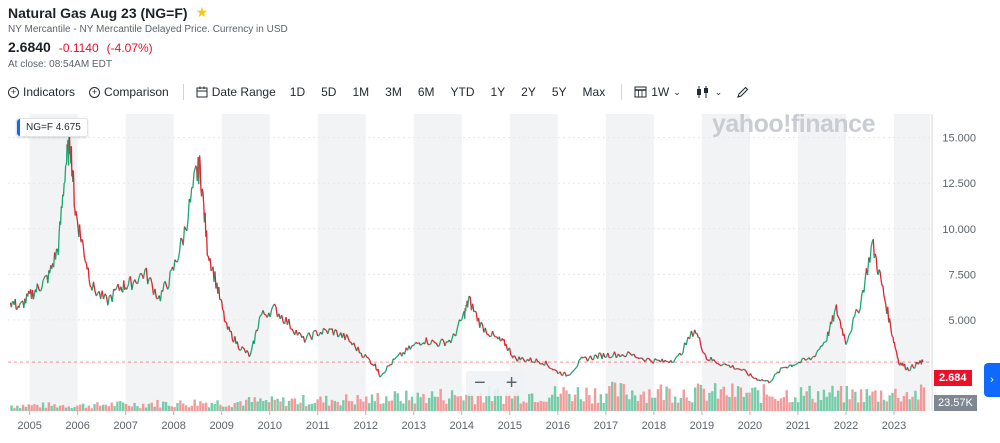 Image resolution: width=1000 pixels, height=443 pixels. What do you see at coordinates (462, 92) in the screenshot?
I see `range-ytd: YTD` at bounding box center [462, 92].